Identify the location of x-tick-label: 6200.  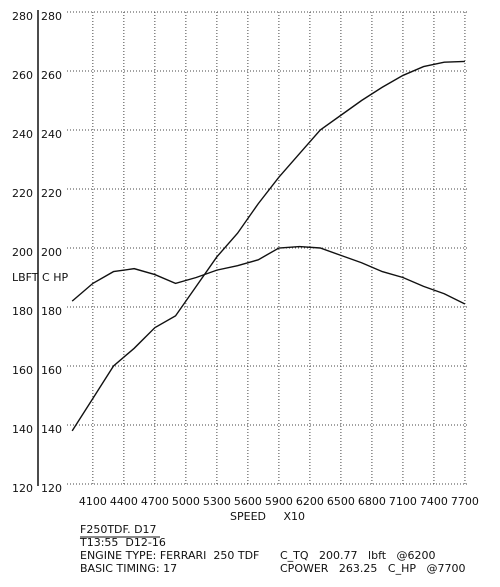
(310, 501).